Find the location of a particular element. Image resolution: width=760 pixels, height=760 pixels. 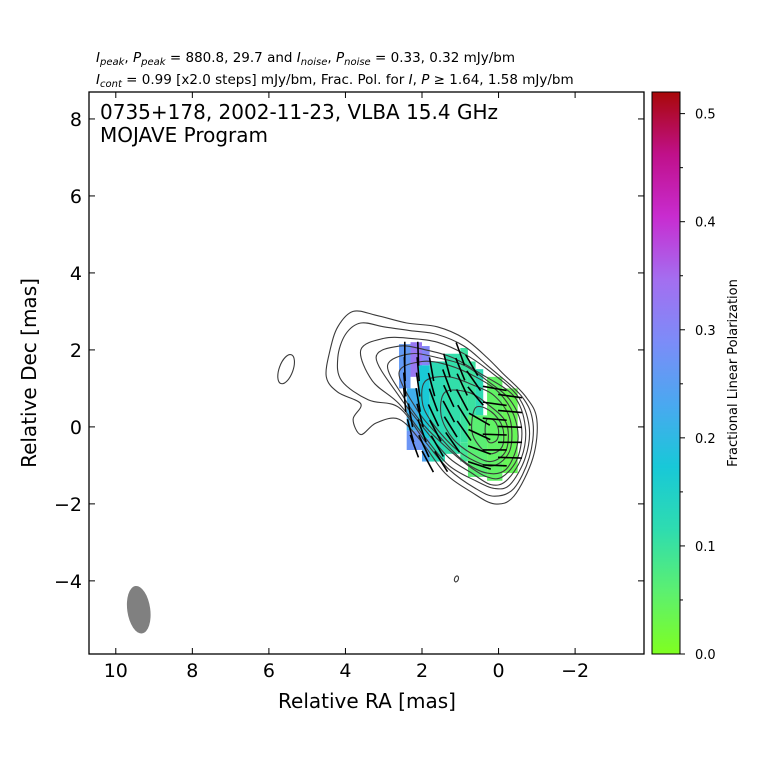

colorbar-tick-label: 0.1 is located at coordinates (705, 547).